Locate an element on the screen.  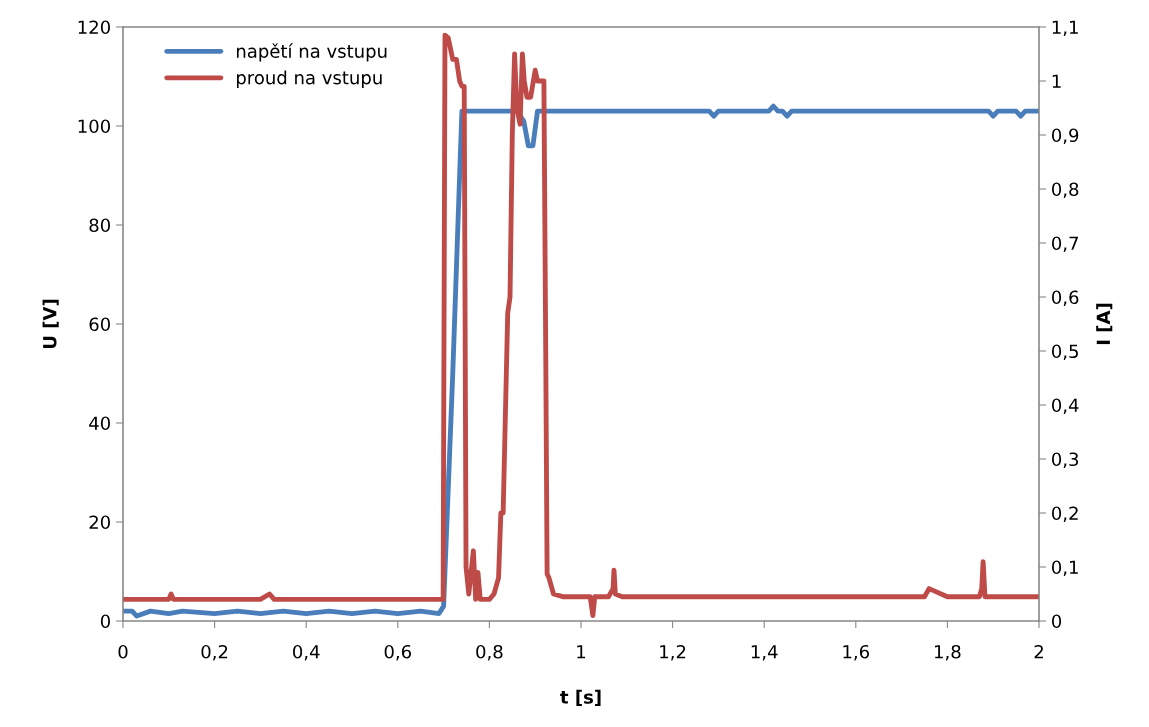
x-tick-label: 0,2 is located at coordinates (214, 652).